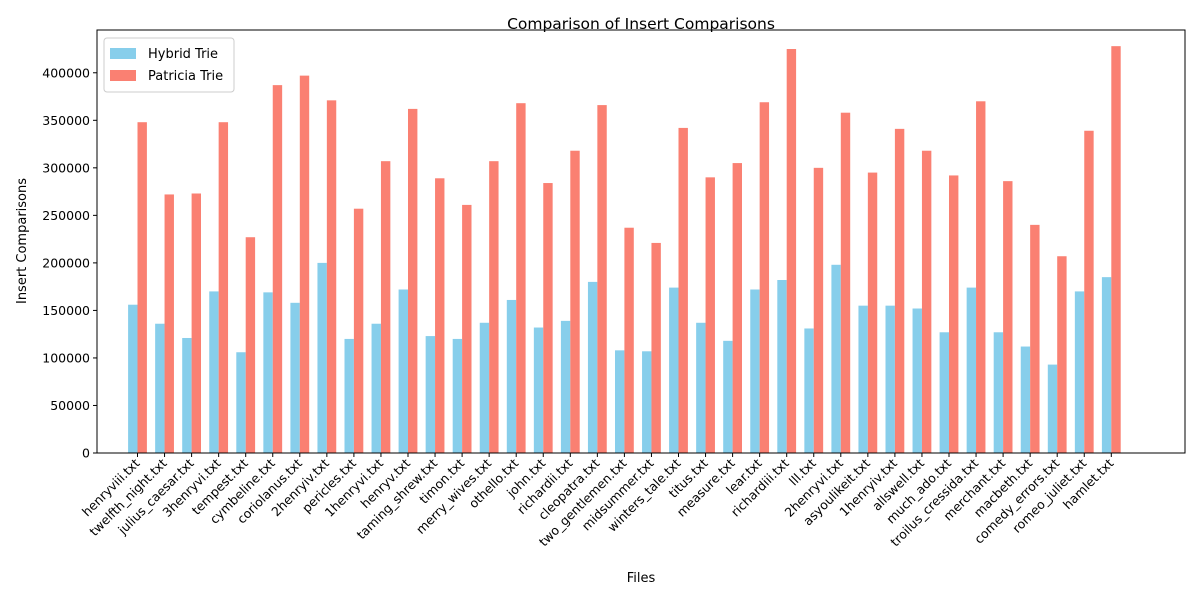 This screenshot has height=600, width=1200. Describe the element at coordinates (66, 262) in the screenshot. I see `y-tick-label: 200000` at that location.